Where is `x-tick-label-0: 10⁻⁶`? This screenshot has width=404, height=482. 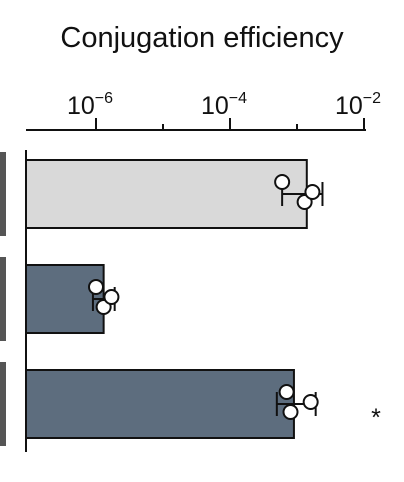
x-tick-label-0: 10⁻⁶ is located at coordinates (90, 105).